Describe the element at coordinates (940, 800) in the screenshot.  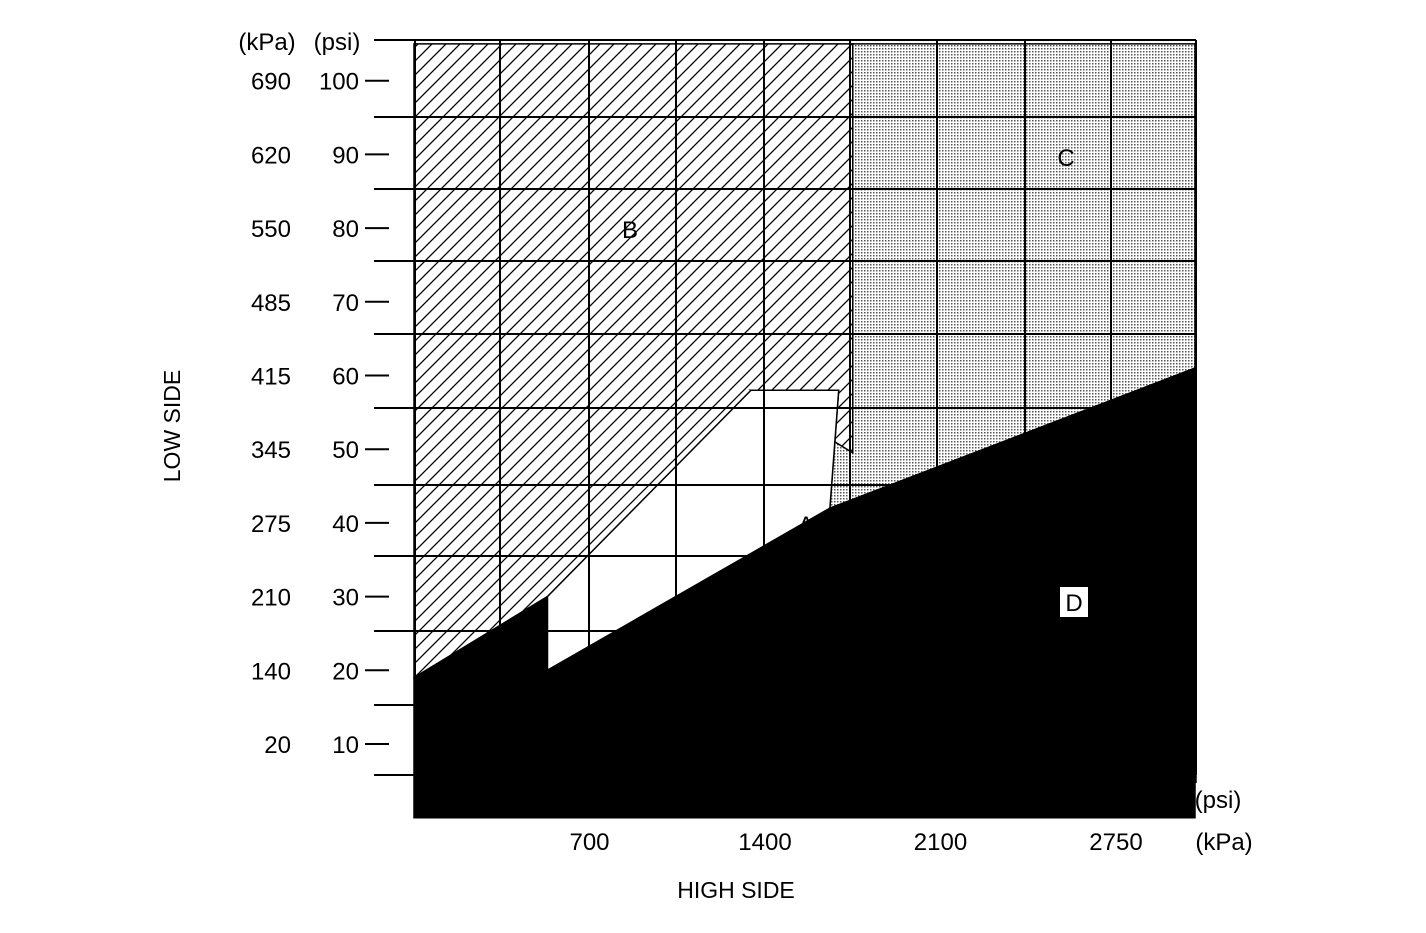
I see `x-tick-label-psi: 300` at that location.